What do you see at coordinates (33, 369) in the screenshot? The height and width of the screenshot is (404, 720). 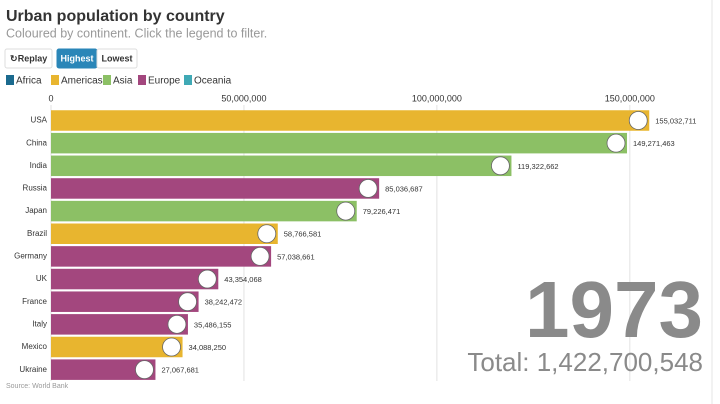 I see `category-label: Ukraine` at bounding box center [33, 369].